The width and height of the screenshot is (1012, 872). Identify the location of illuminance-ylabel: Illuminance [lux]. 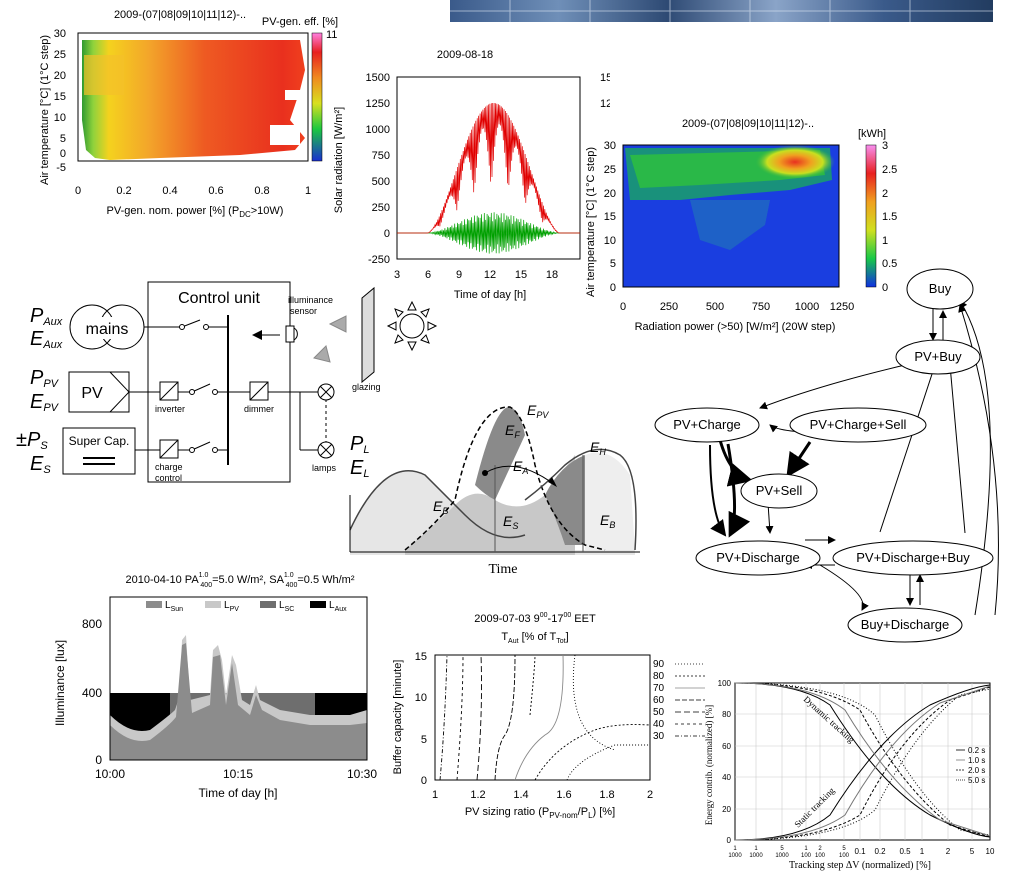
(60, 683).